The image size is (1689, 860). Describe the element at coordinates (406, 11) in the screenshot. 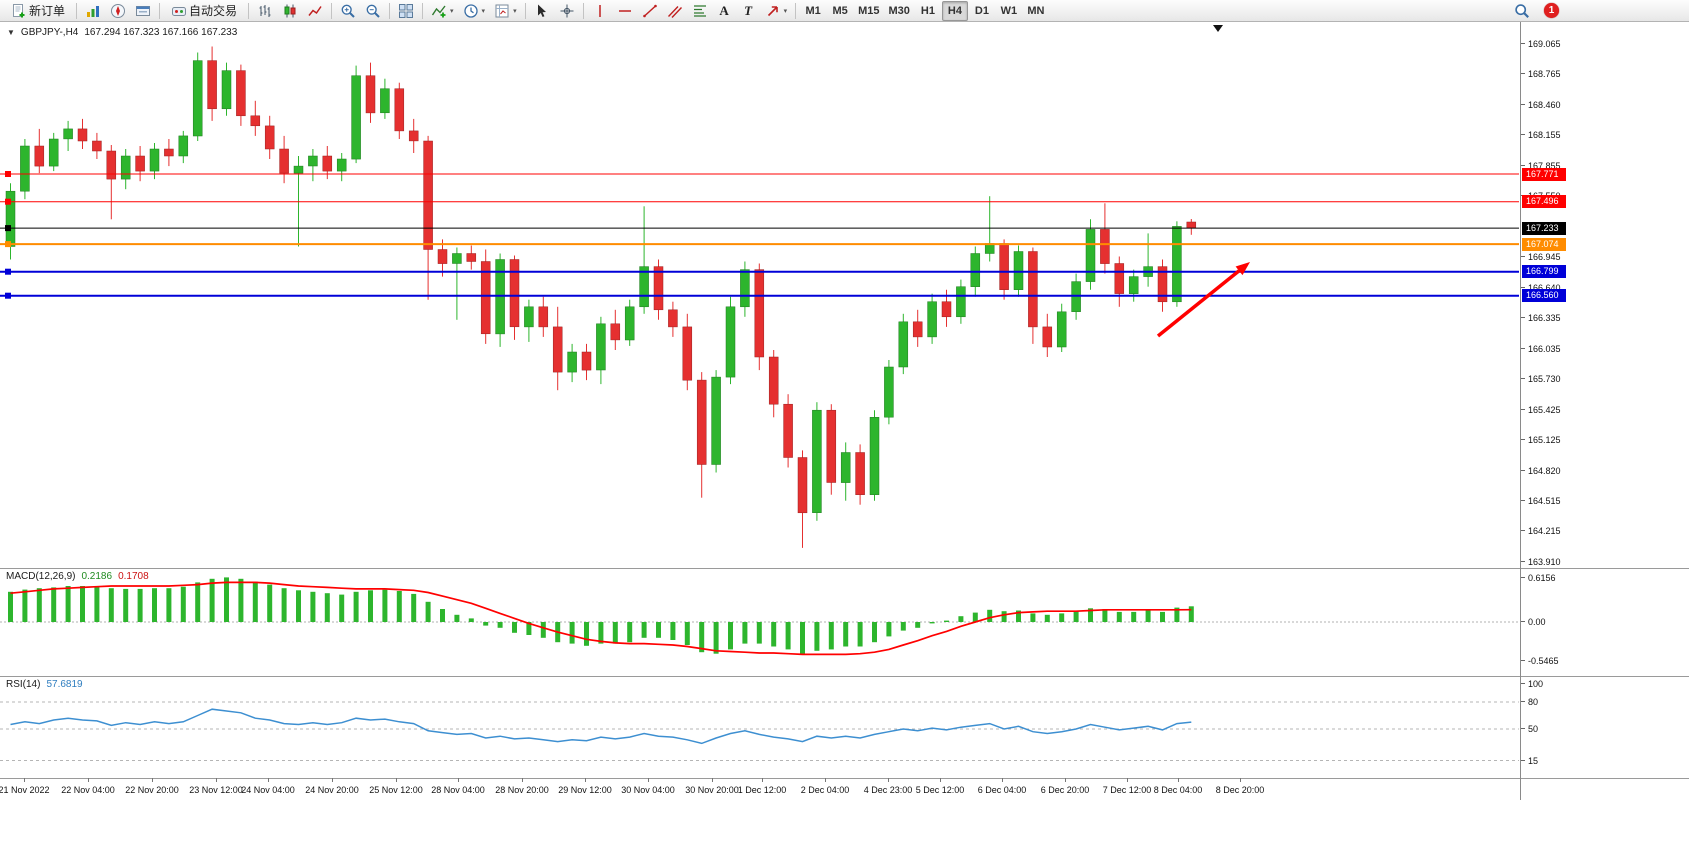

I see `tile-windows-button` at that location.